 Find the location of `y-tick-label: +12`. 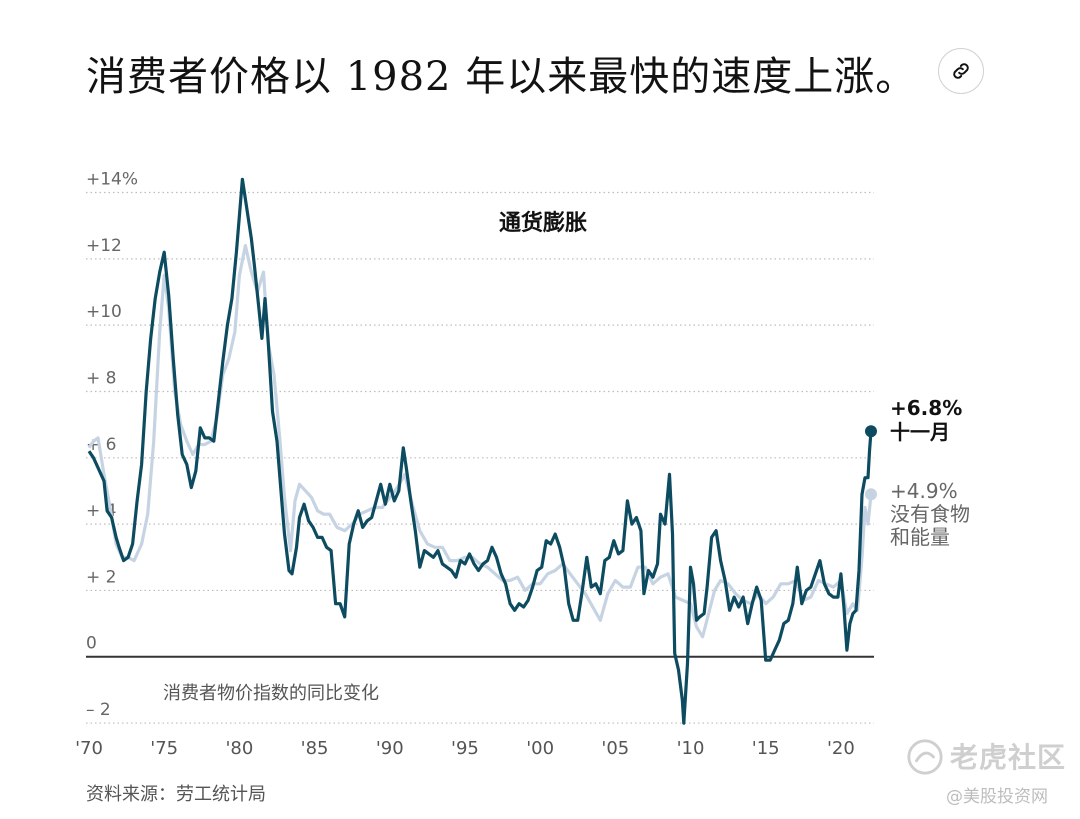

y-tick-label: +12 is located at coordinates (104, 246).